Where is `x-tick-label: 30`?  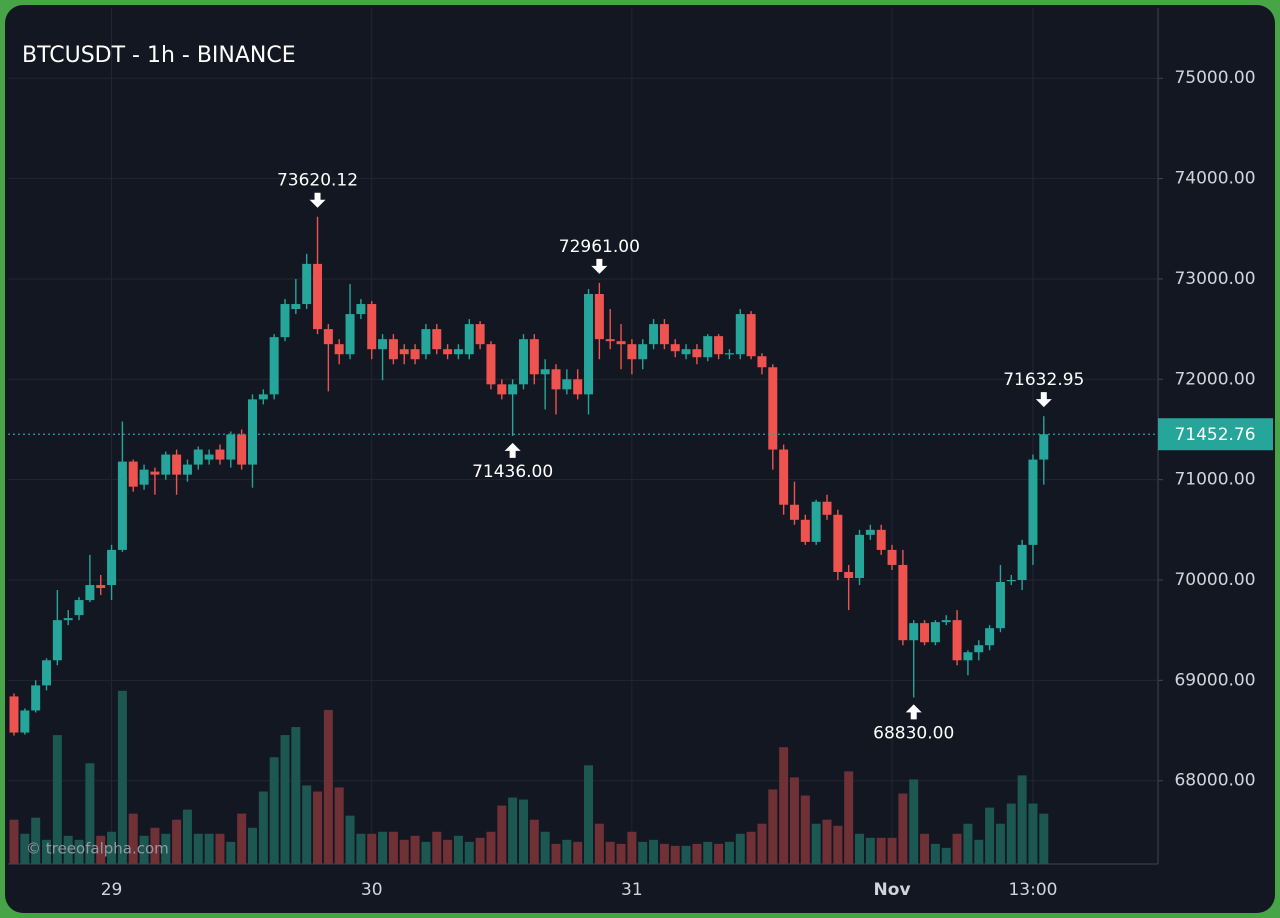
x-tick-label: 30 is located at coordinates (372, 890).